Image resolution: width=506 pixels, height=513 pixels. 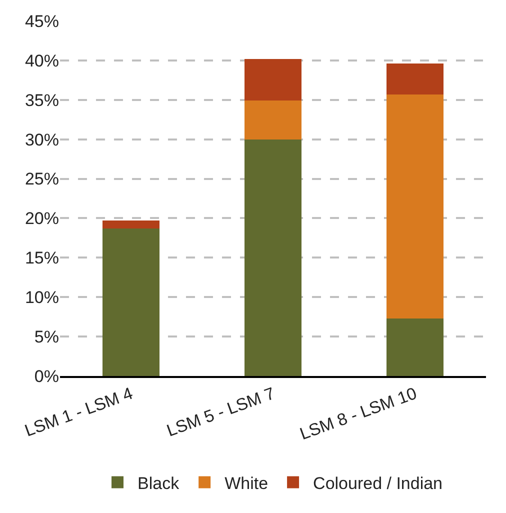 I want to click on legend-label: Coloured / Indian, so click(x=378, y=483).